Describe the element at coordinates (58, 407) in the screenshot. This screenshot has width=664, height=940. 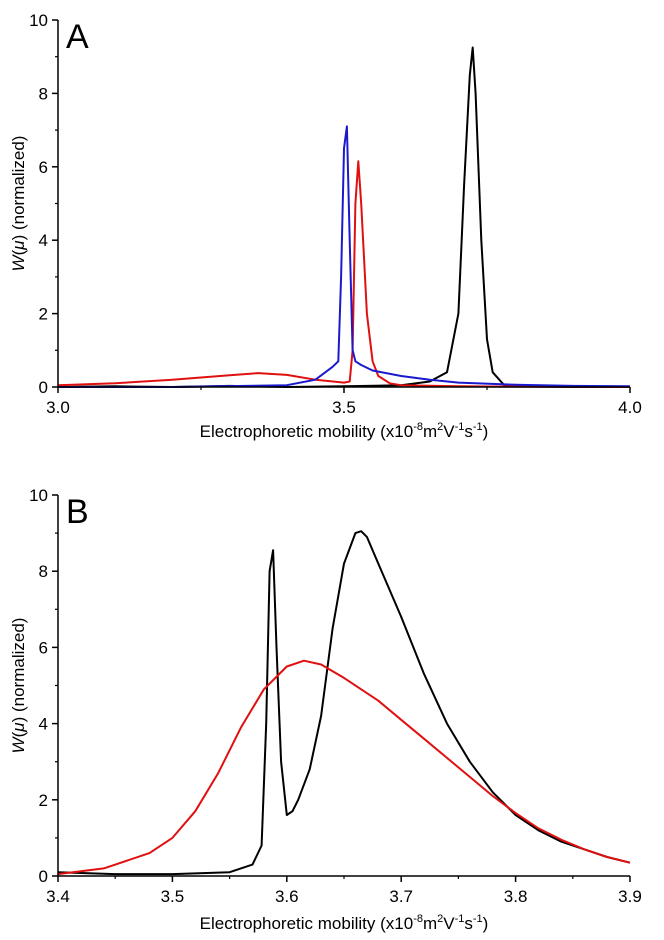
I see `x-tick-label: 3.0` at that location.